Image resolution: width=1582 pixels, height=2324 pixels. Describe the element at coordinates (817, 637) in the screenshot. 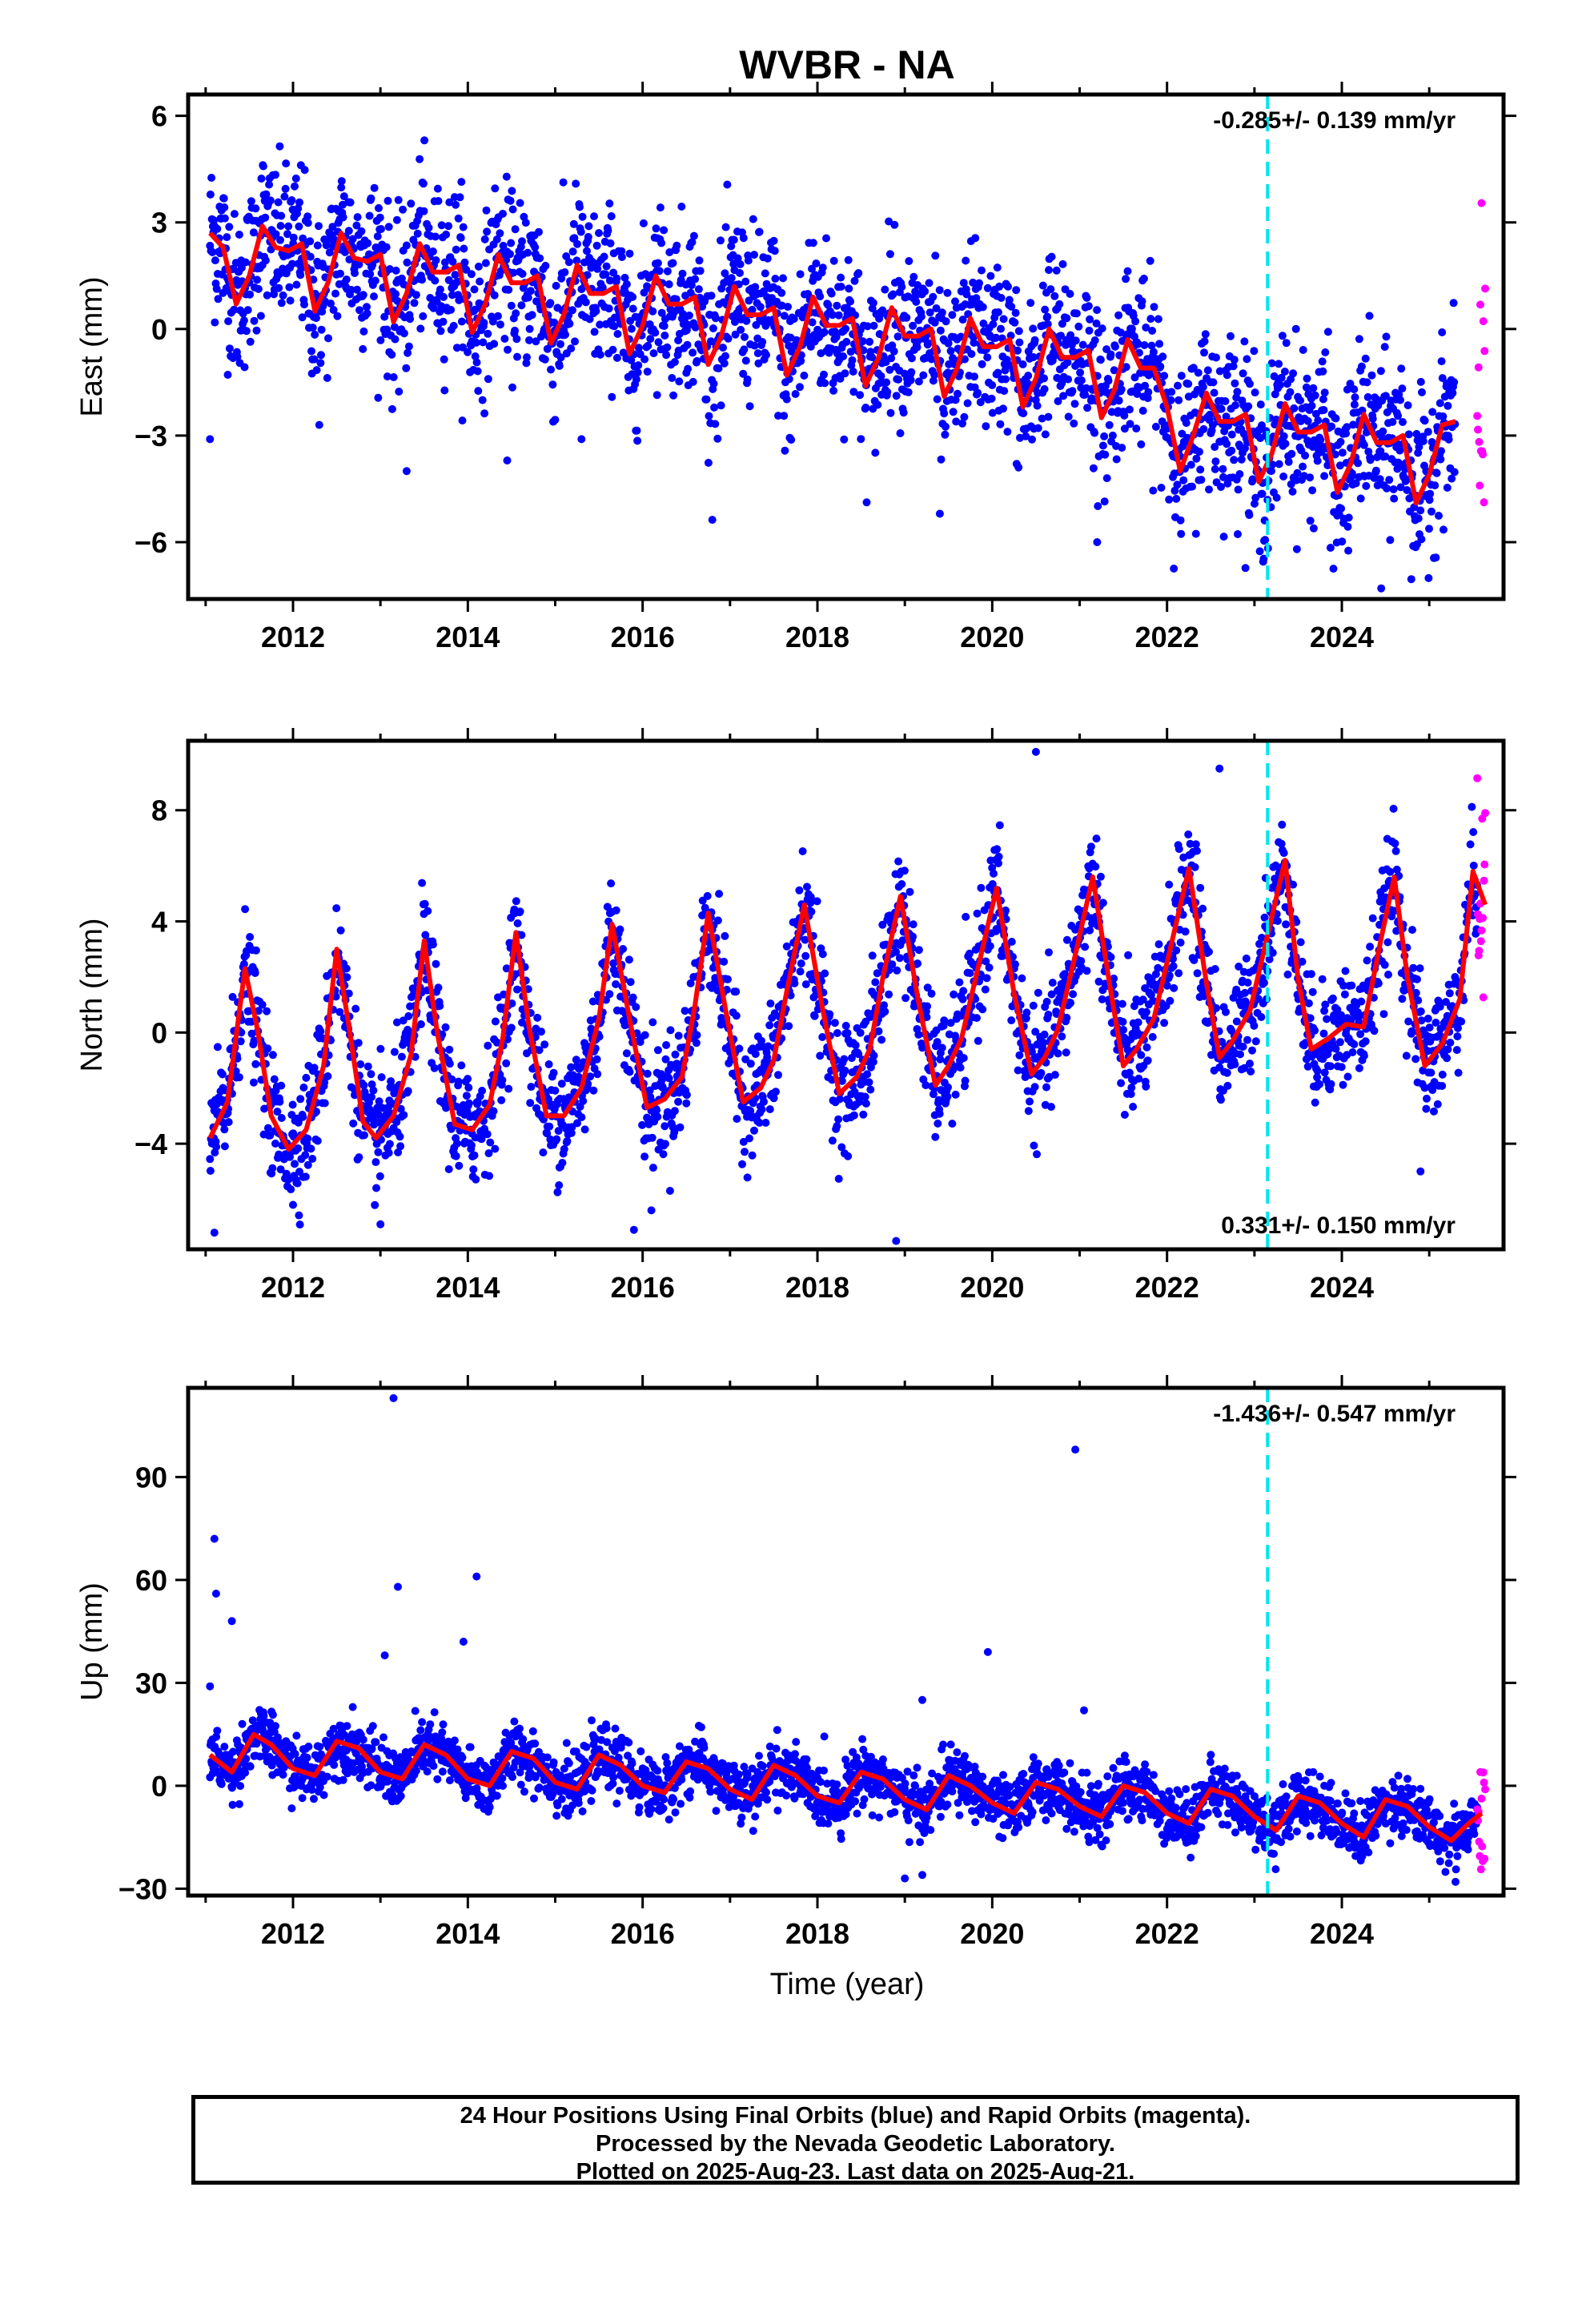

I see `x-tick-label: 2018` at that location.